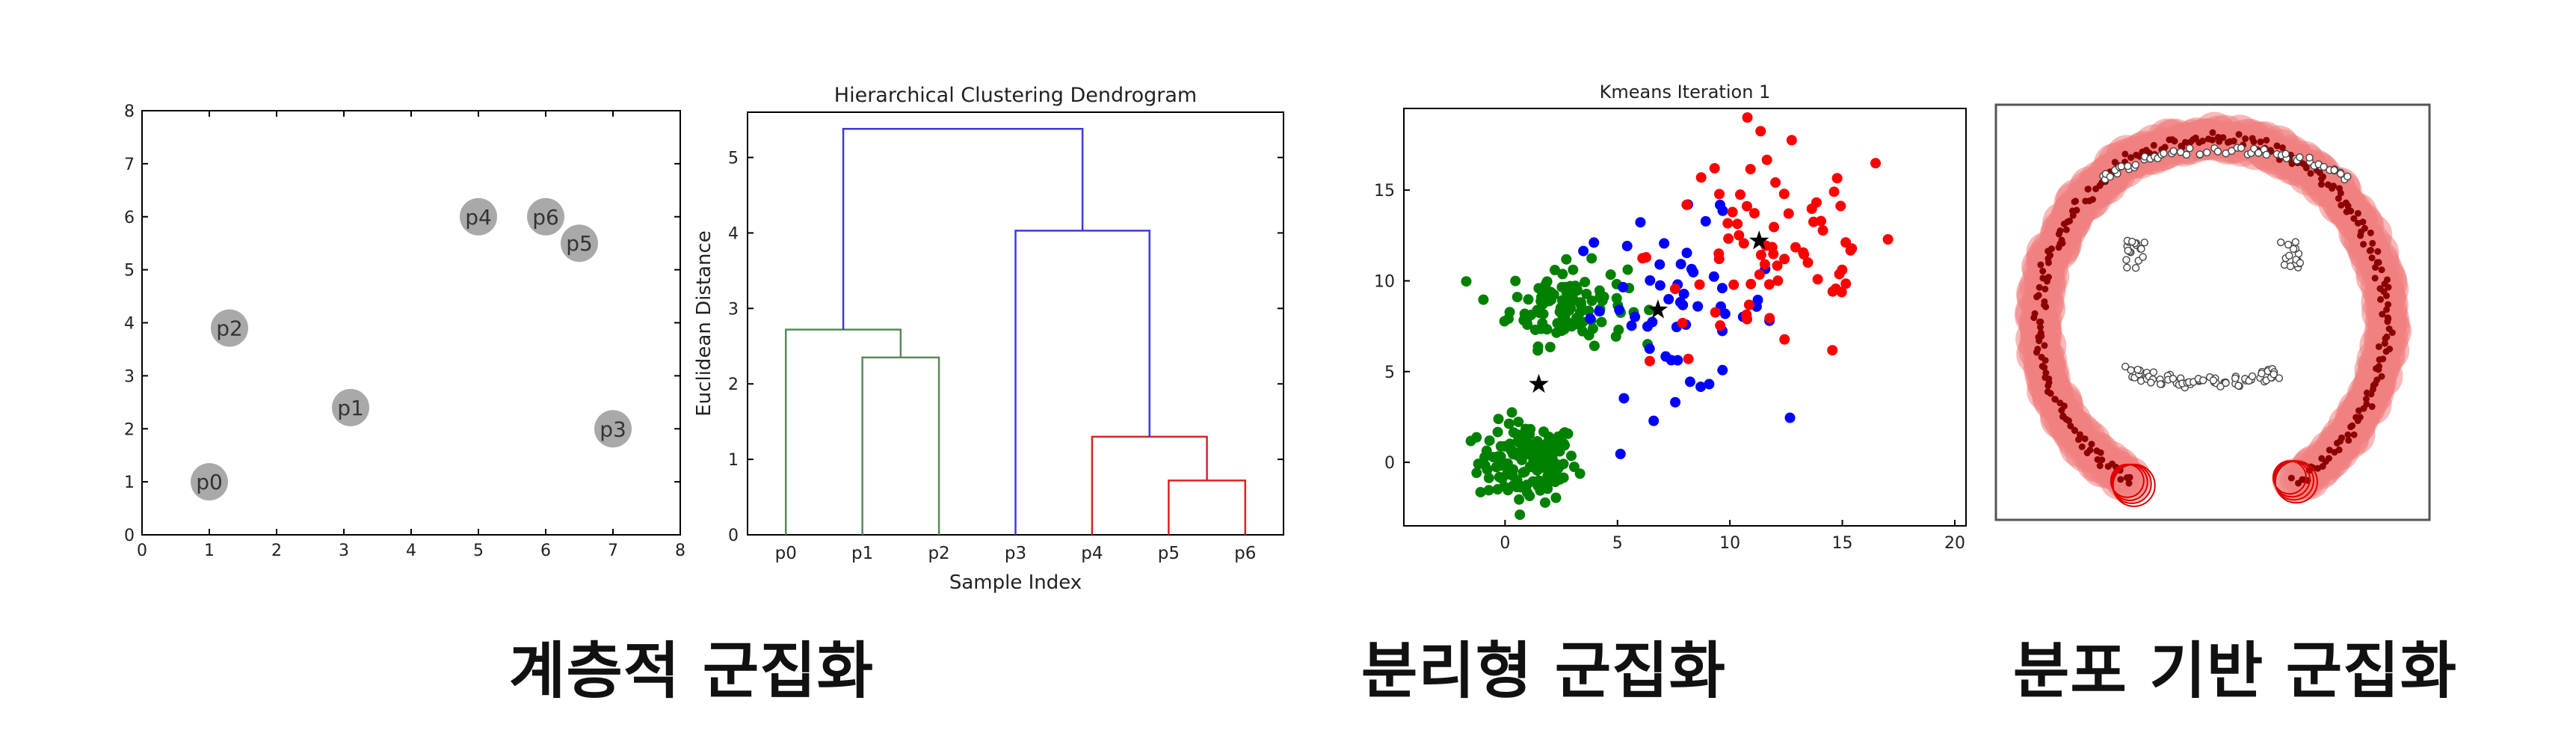 The image size is (2576, 748). I want to click on y-tick-label: 1, so click(129, 482).